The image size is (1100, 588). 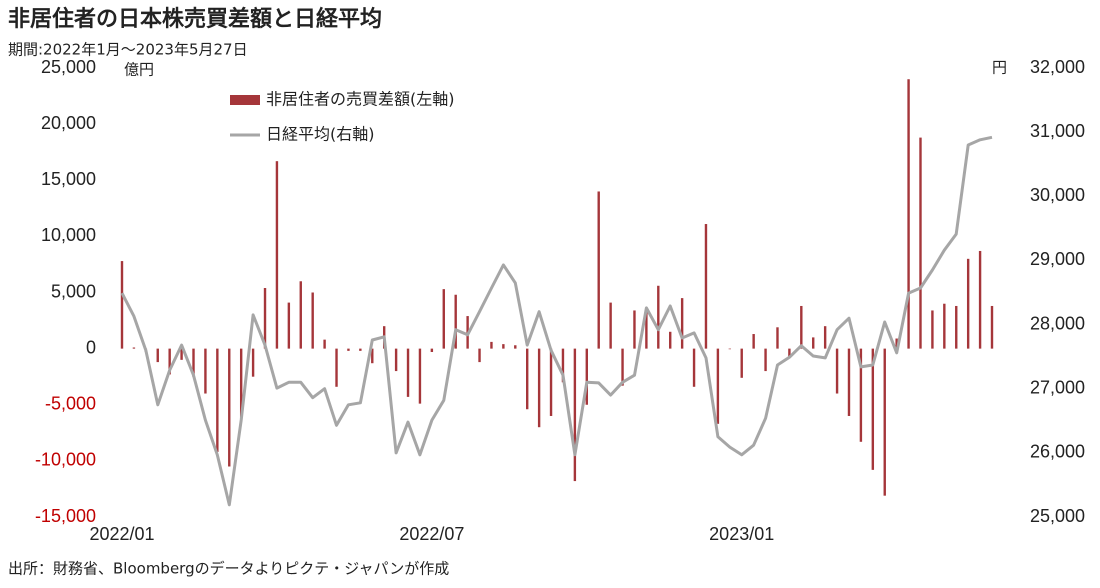 I want to click on y2-axis-unit: 円, so click(x=999, y=68).